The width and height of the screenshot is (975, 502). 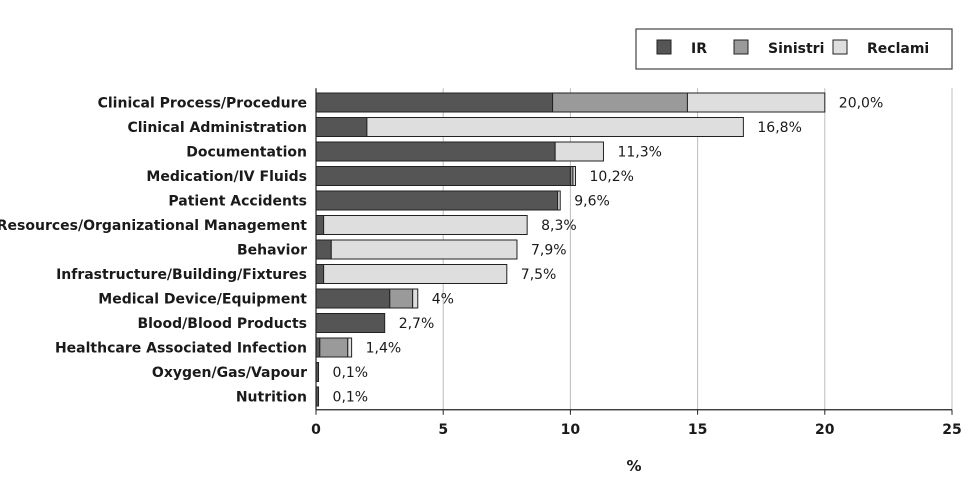 I want to click on category-label: Clinical Process/Procedure, so click(x=202, y=104).